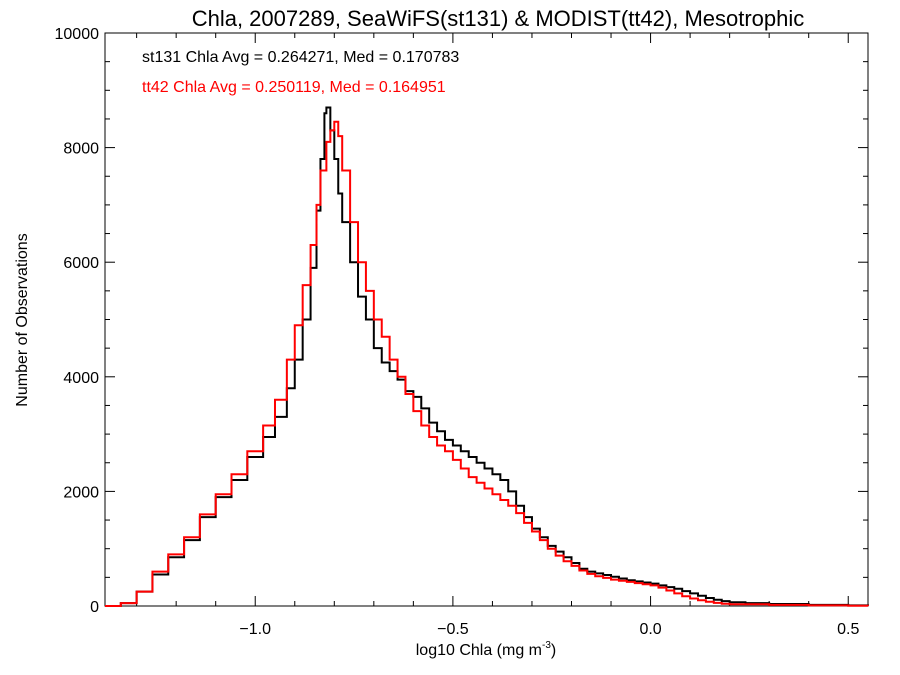  Describe the element at coordinates (255, 629) in the screenshot. I see `x-tick-label: −1.0` at that location.